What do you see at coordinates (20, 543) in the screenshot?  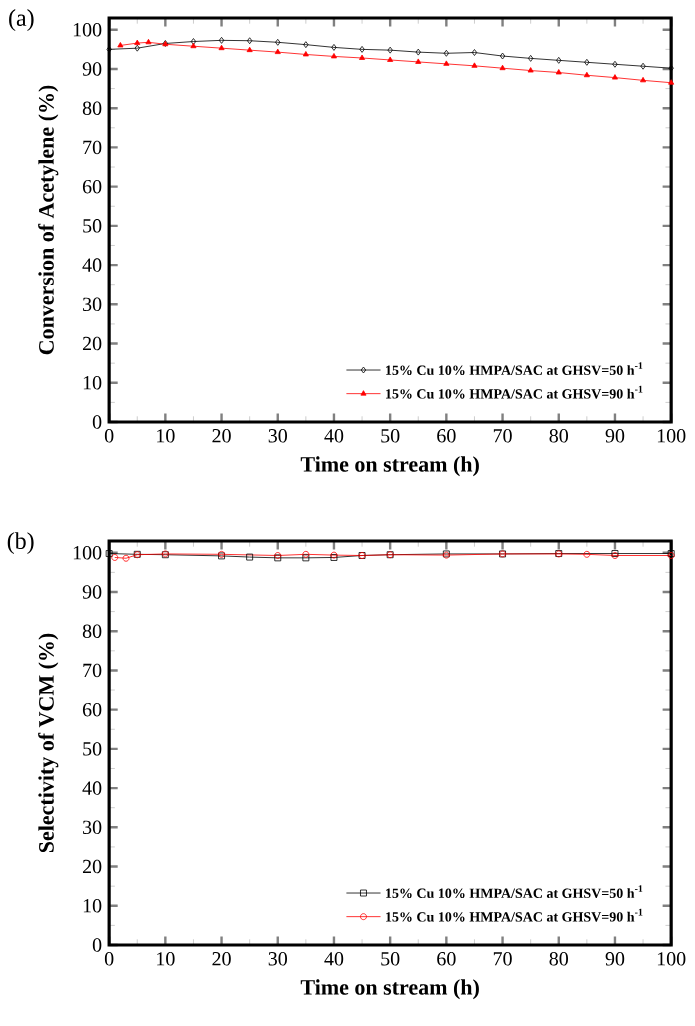 I see `text: (b)` at bounding box center [20, 543].